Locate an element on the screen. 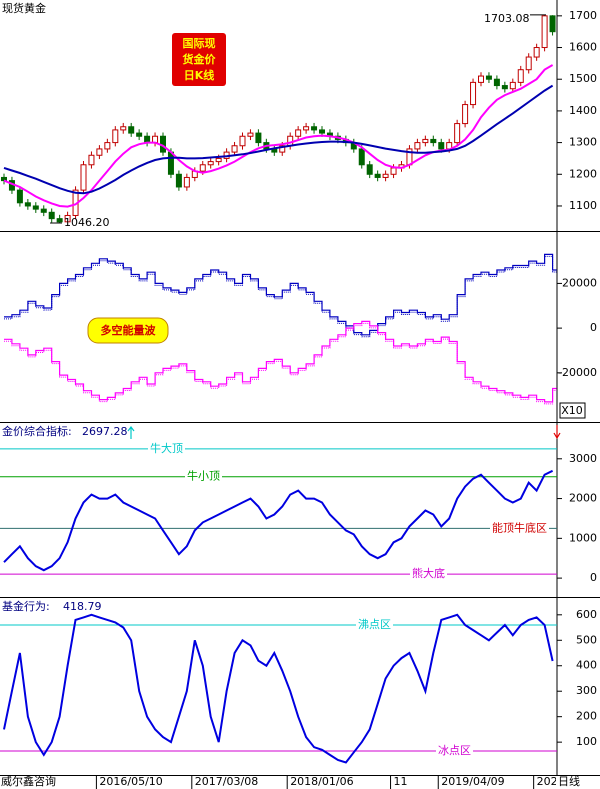 This screenshot has width=600, height=789. annotation: 1046.20 is located at coordinates (87, 222).